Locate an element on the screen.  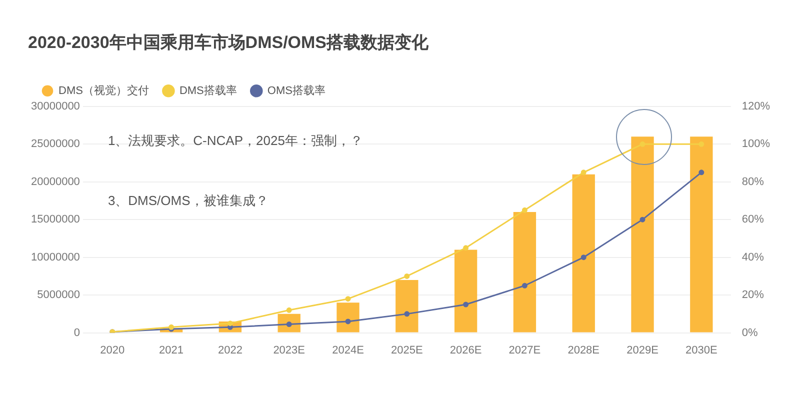
y2-tick-label: 40% is located at coordinates (753, 257).